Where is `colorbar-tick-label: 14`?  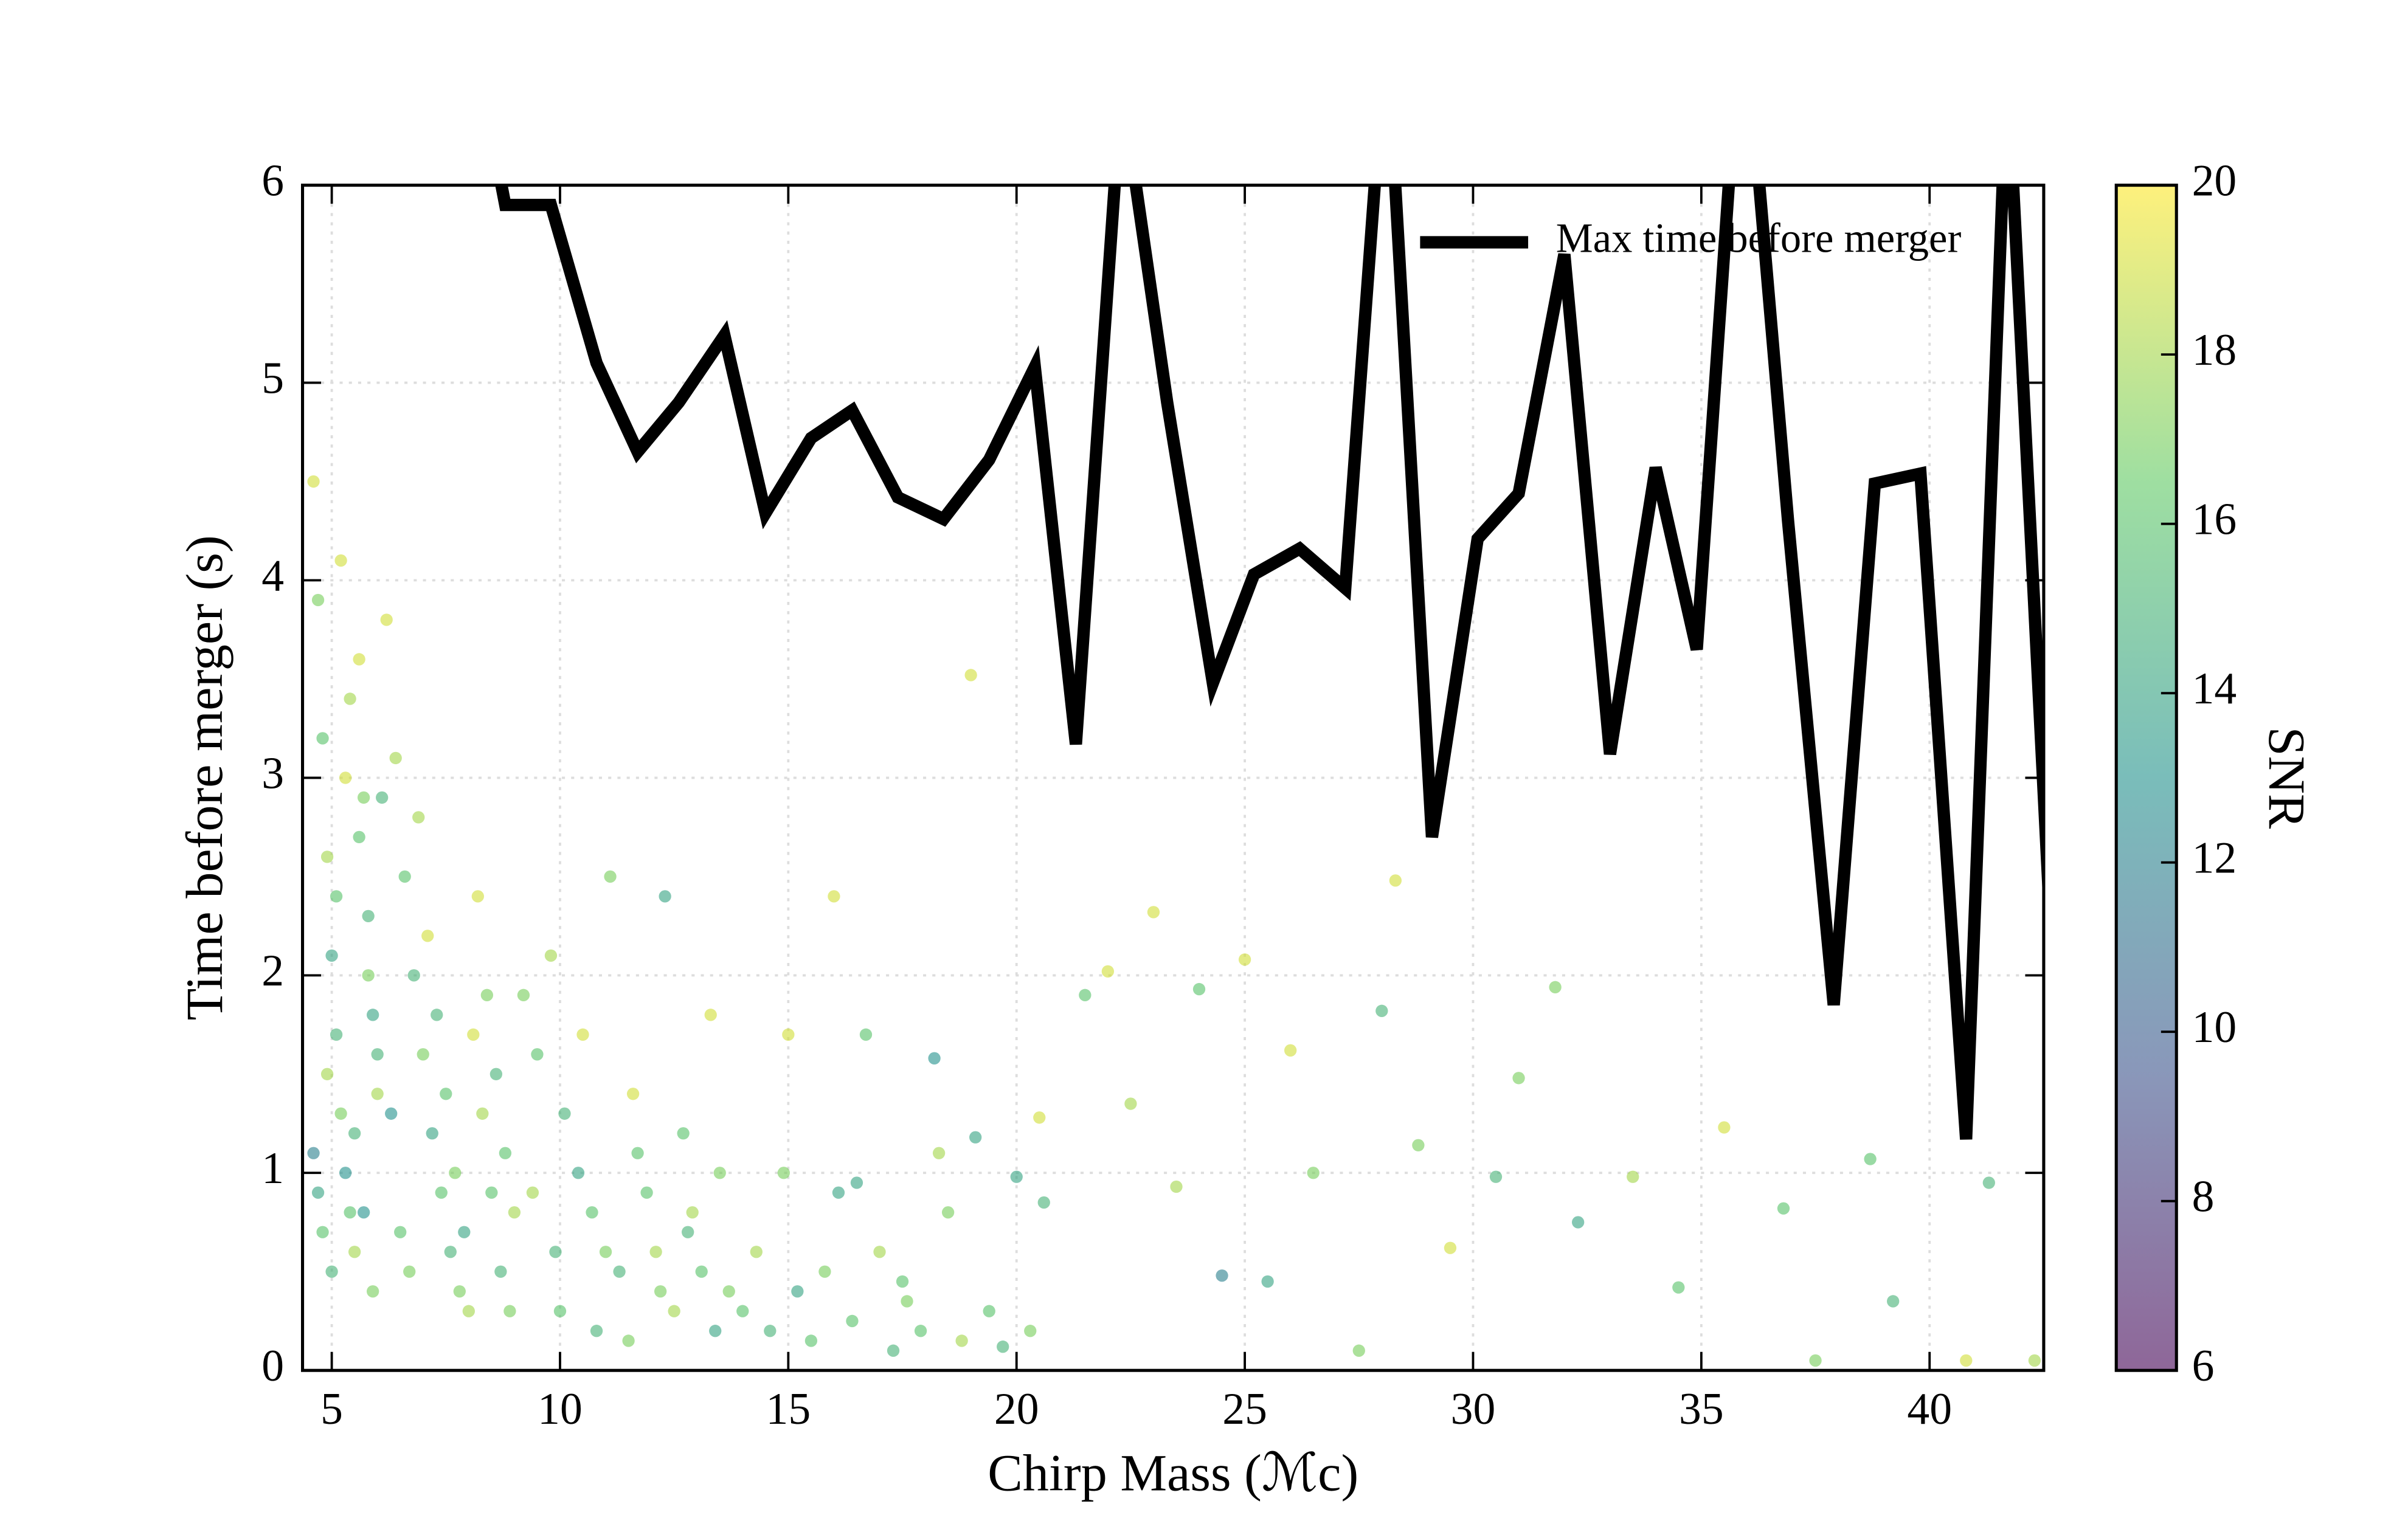 colorbar-tick-label: 14 is located at coordinates (2214, 688).